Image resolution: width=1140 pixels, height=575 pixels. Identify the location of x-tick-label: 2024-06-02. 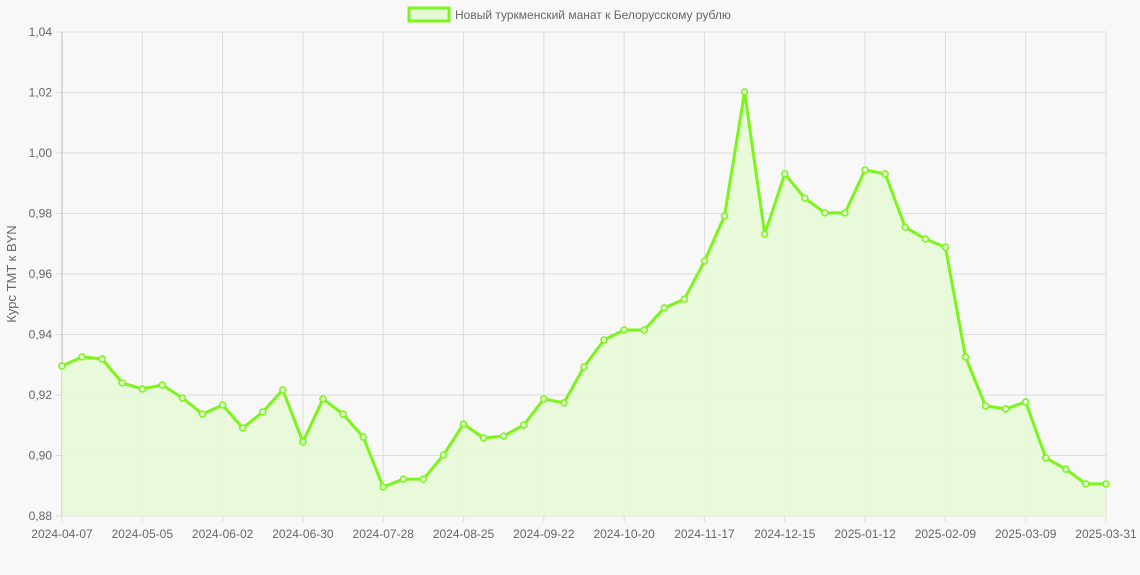
(223, 534).